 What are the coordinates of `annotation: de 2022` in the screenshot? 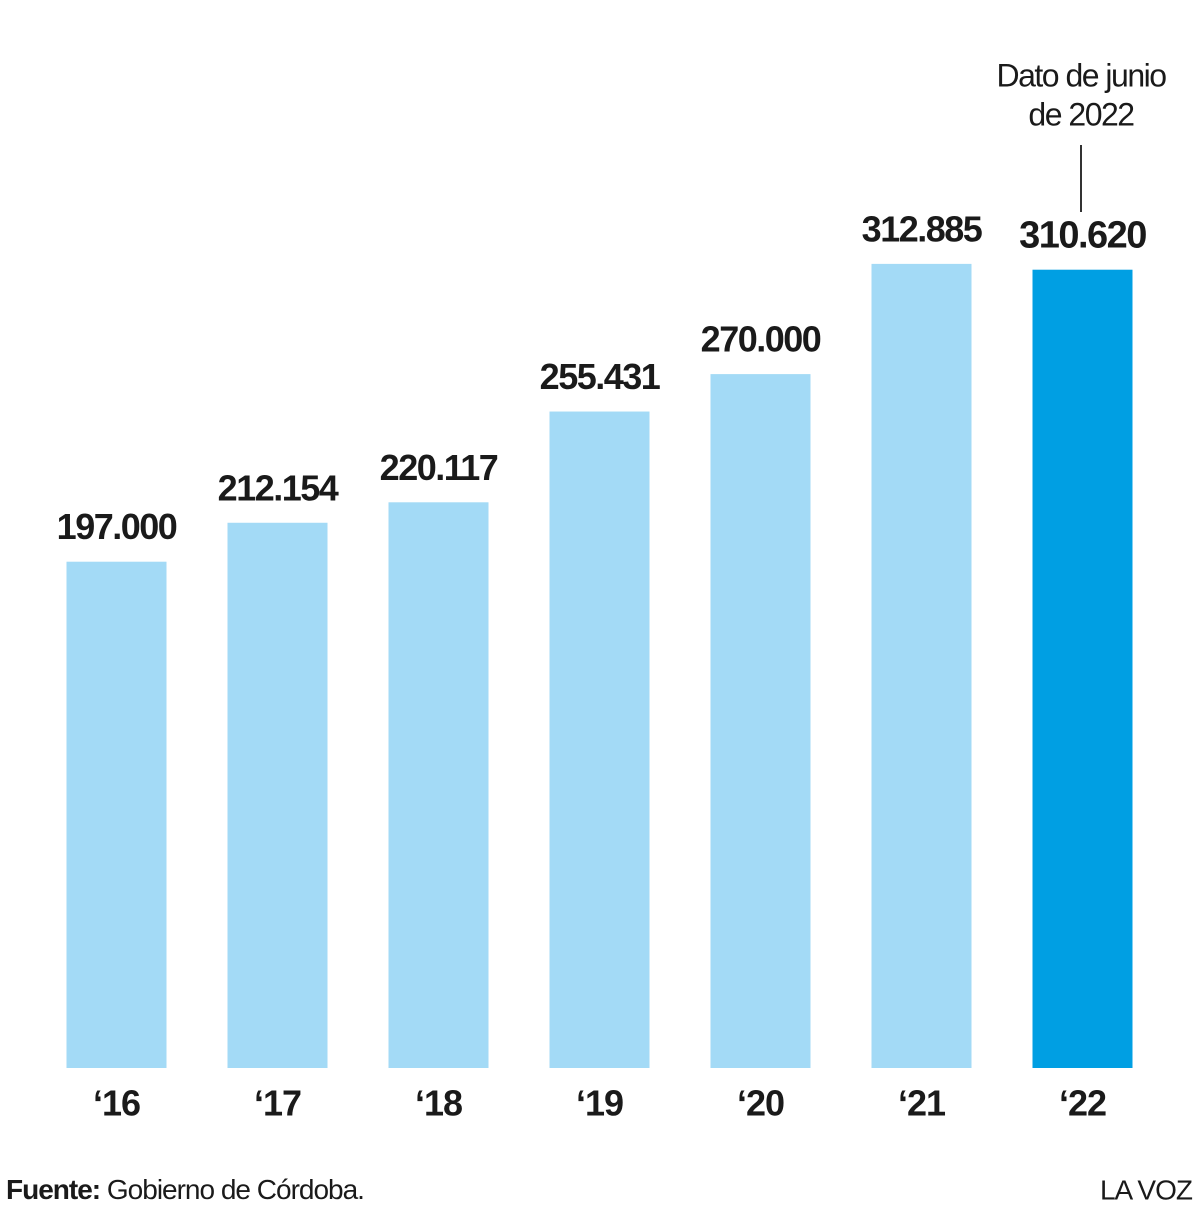 It's located at (1081, 114).